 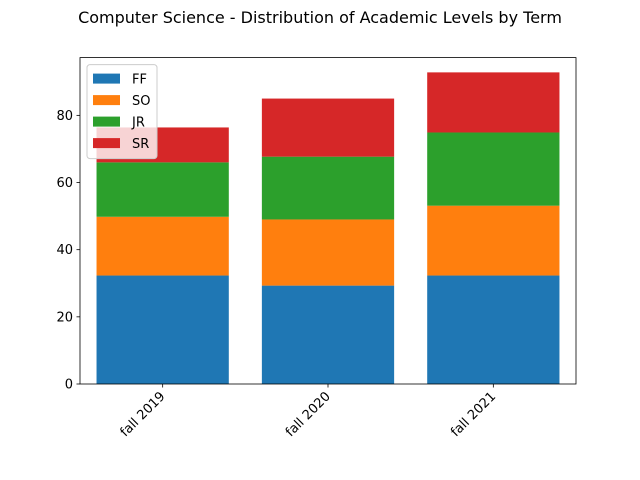 I want to click on legend-swatch-so, so click(x=106, y=100).